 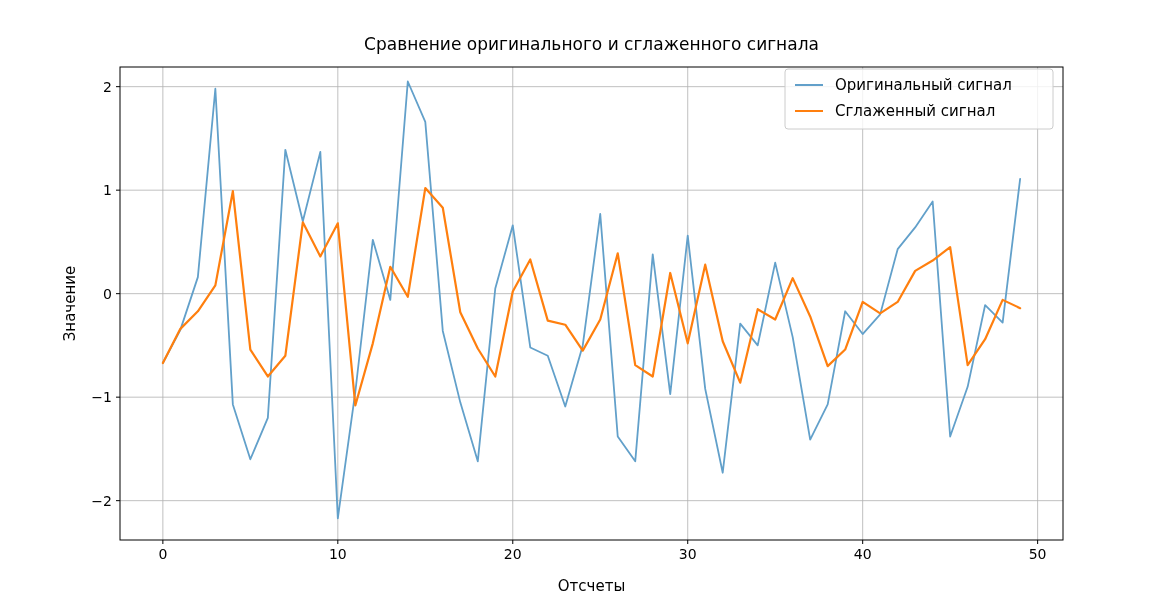 What do you see at coordinates (101, 397) in the screenshot?
I see `y-tick-label: −1` at bounding box center [101, 397].